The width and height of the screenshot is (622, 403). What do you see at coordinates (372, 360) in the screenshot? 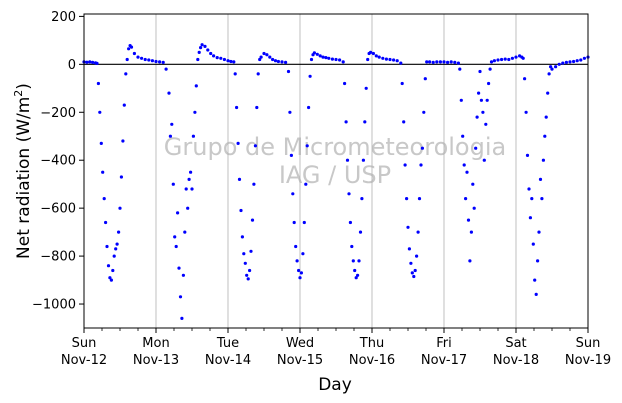
I see `x-tick-date-label: Nov-16` at bounding box center [372, 360].